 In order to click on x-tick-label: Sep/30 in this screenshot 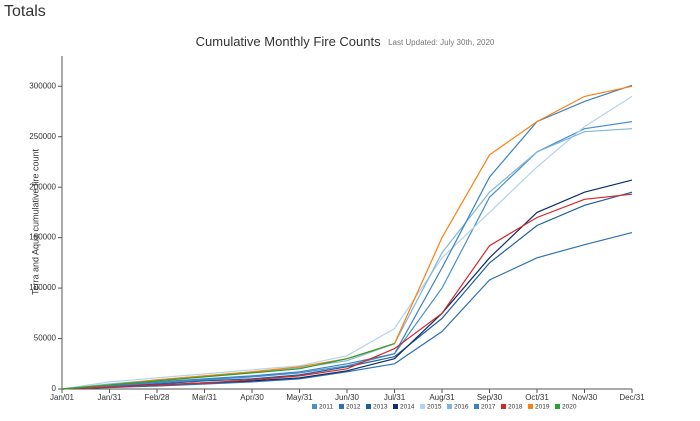, I will do `click(490, 397)`.